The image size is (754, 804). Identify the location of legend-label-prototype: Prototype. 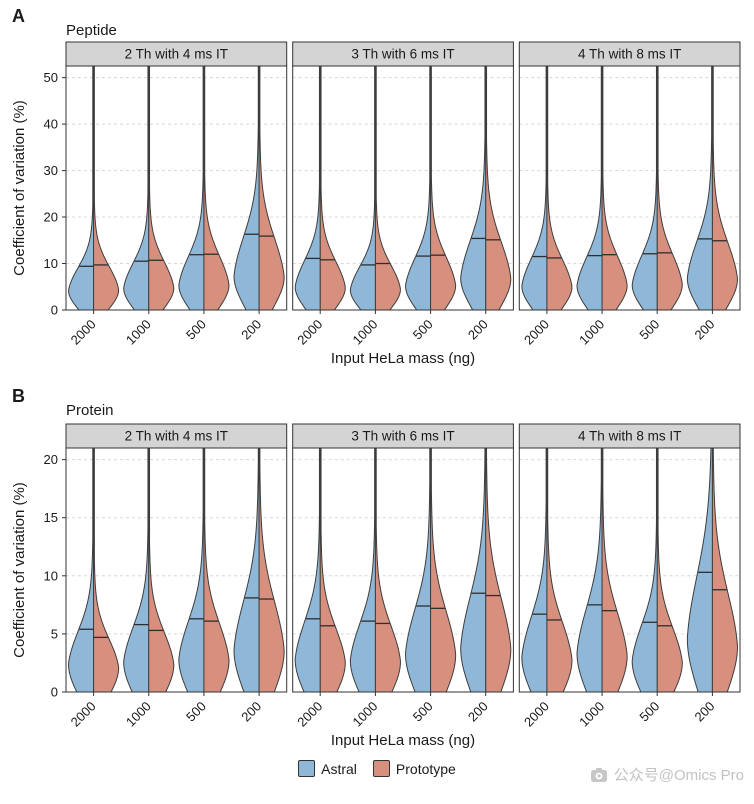
(425, 768).